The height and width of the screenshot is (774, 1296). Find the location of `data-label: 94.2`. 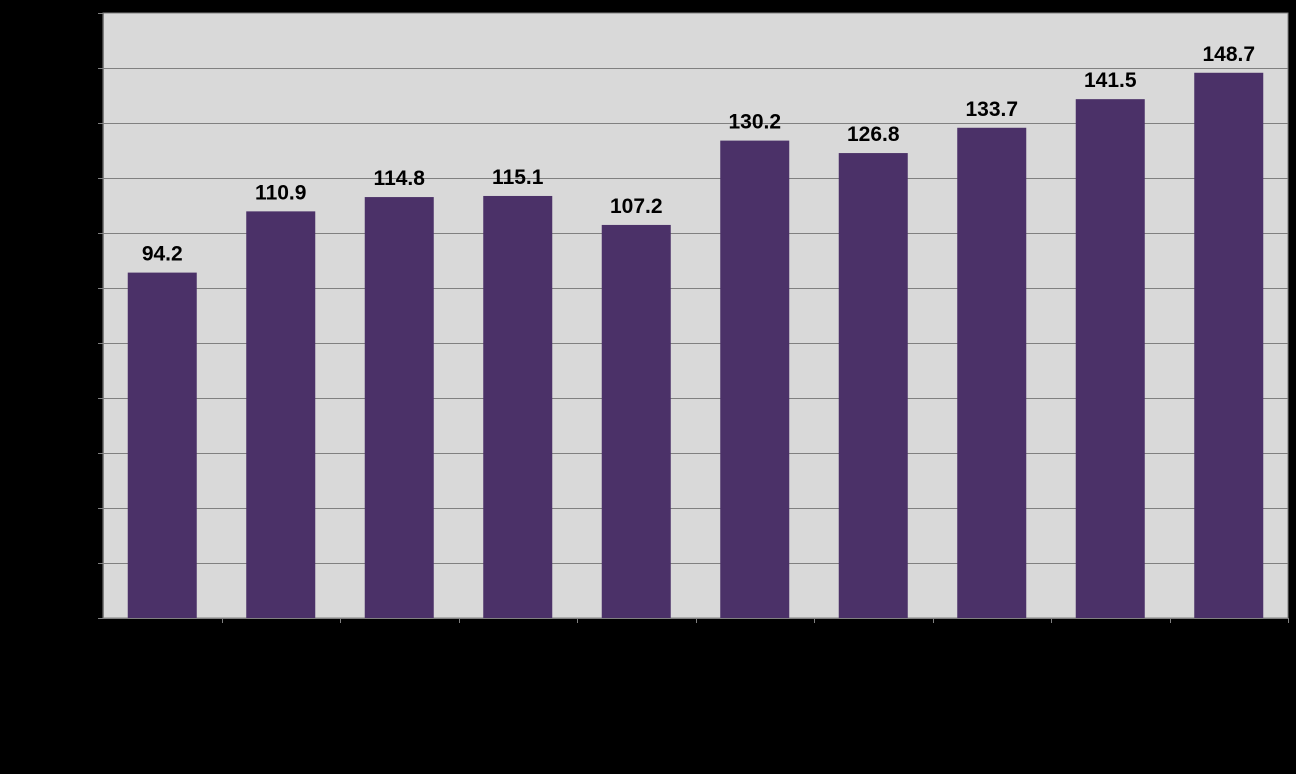

data-label: 94.2 is located at coordinates (162, 254).